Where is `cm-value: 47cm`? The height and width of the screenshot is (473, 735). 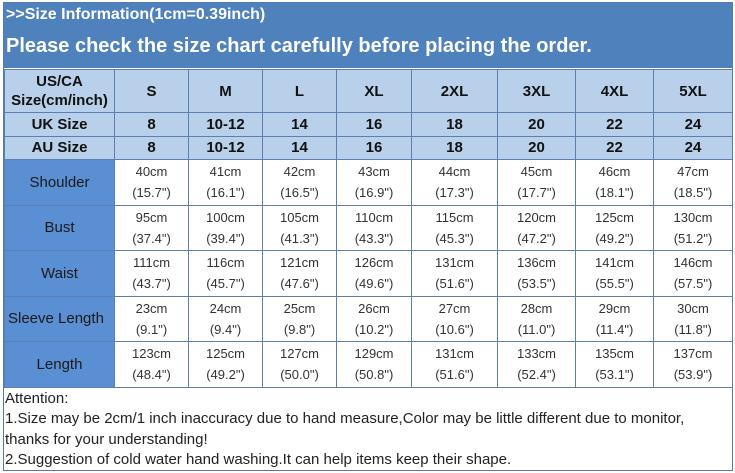
cm-value: 47cm is located at coordinates (693, 172).